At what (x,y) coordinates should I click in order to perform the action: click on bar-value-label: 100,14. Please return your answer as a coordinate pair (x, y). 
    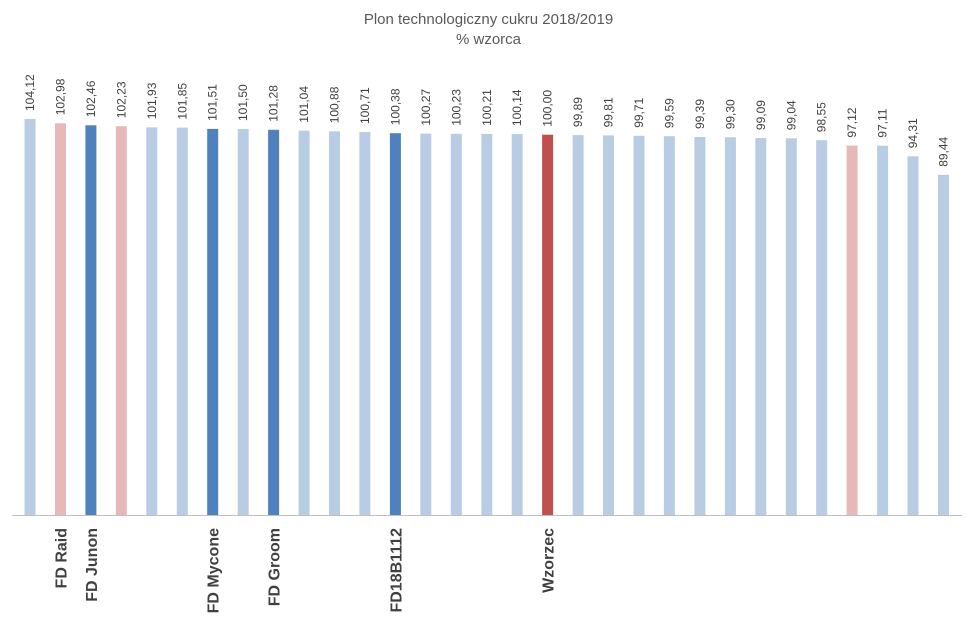
    Looking at the image, I should click on (517, 107).